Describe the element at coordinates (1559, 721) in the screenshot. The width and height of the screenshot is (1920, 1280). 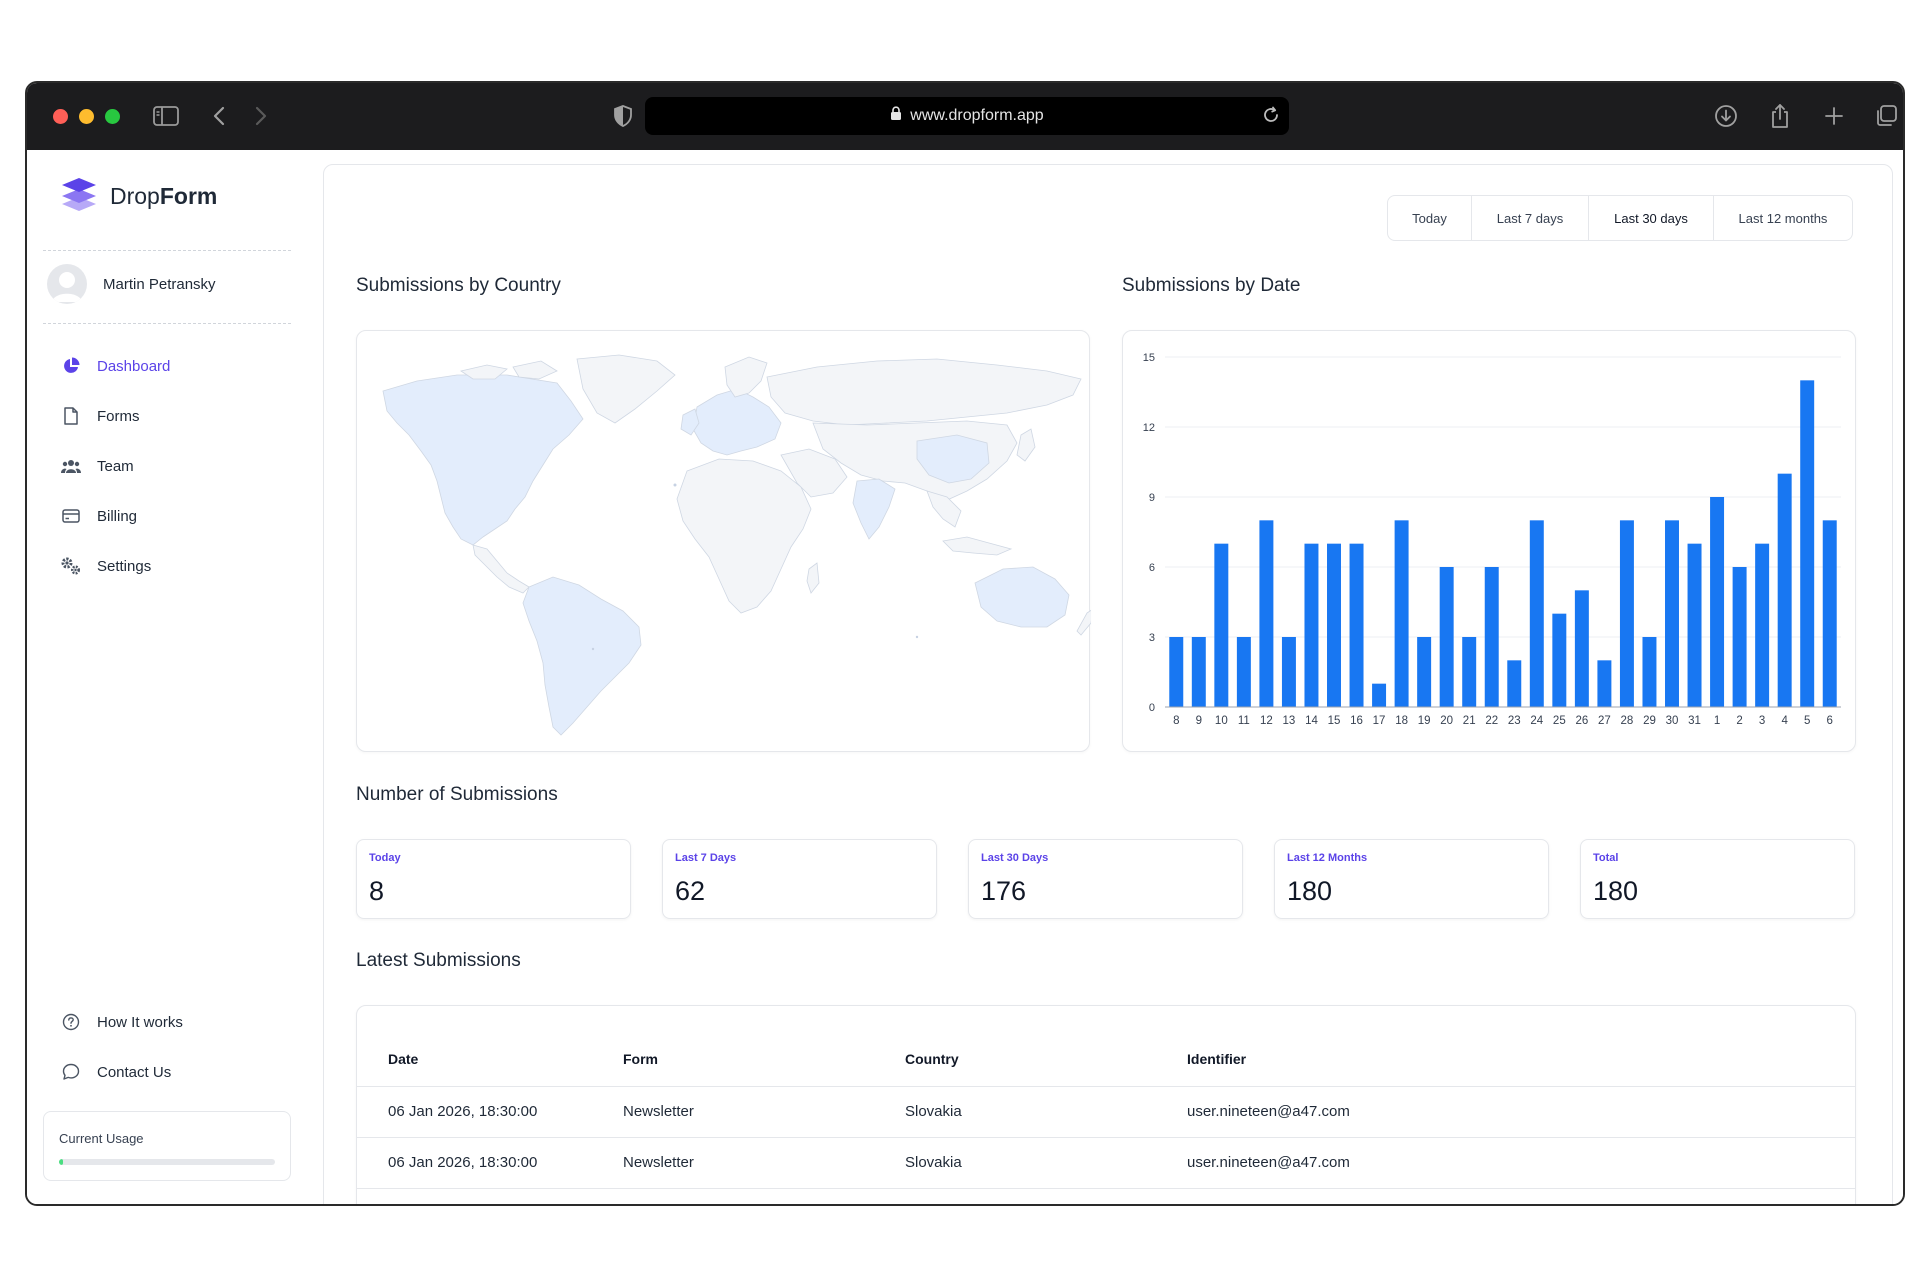
I see `x-tick-label: 25` at that location.